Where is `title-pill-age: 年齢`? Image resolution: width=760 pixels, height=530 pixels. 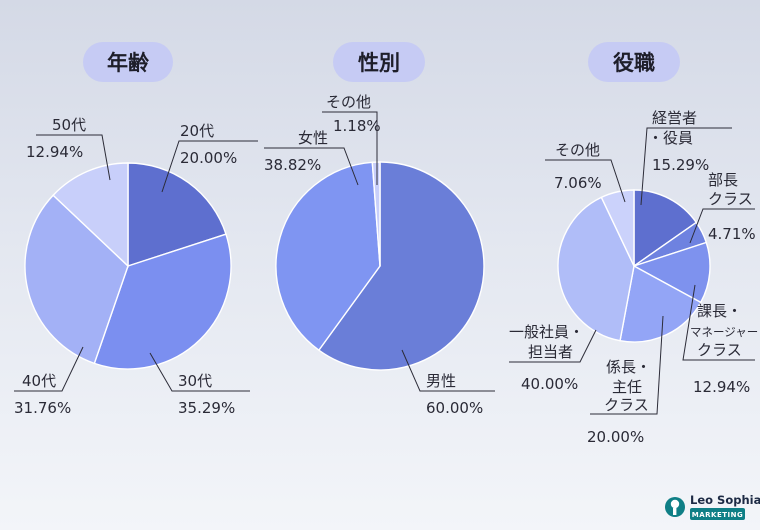 title-pill-age: 年齢 is located at coordinates (128, 62).